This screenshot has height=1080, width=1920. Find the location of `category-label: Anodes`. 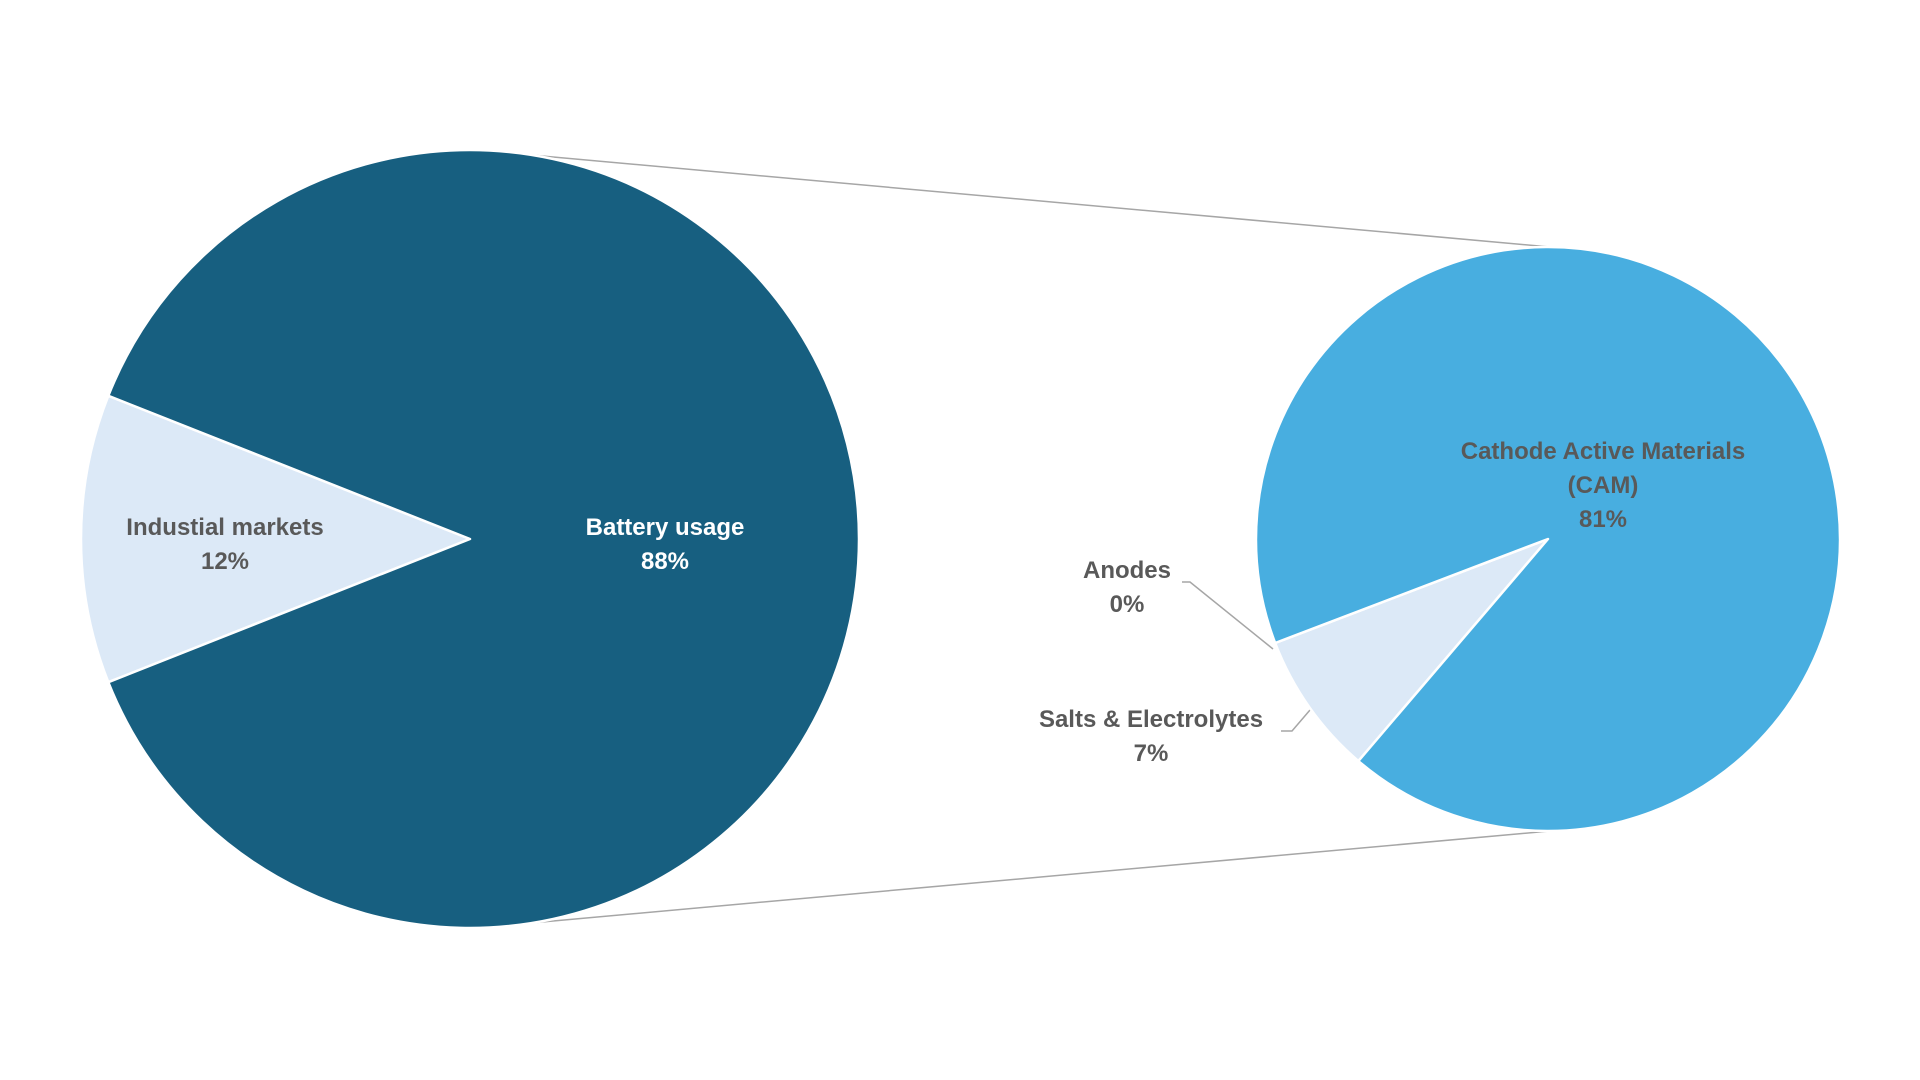

category-label: Anodes is located at coordinates (1127, 570).